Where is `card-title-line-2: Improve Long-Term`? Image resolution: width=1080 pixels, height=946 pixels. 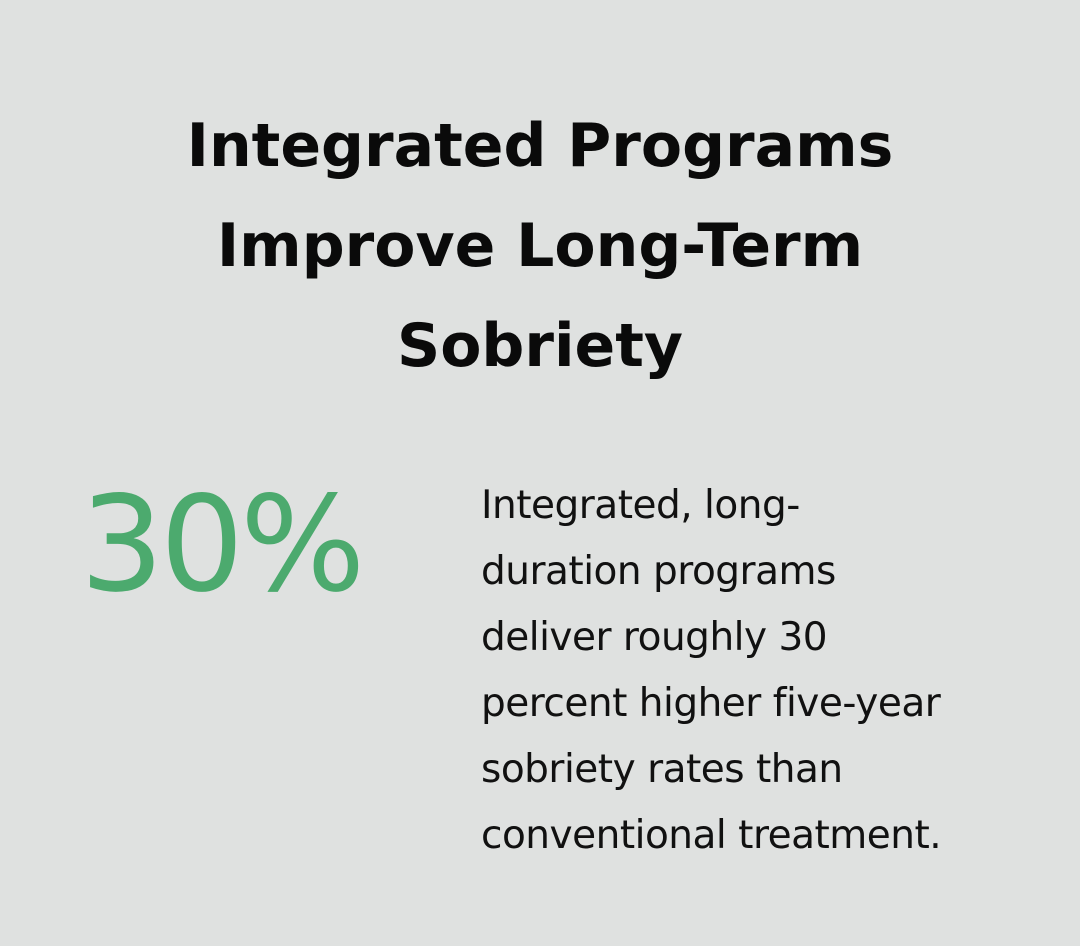
card-title-line-2: Improve Long-Term is located at coordinates (540, 246).